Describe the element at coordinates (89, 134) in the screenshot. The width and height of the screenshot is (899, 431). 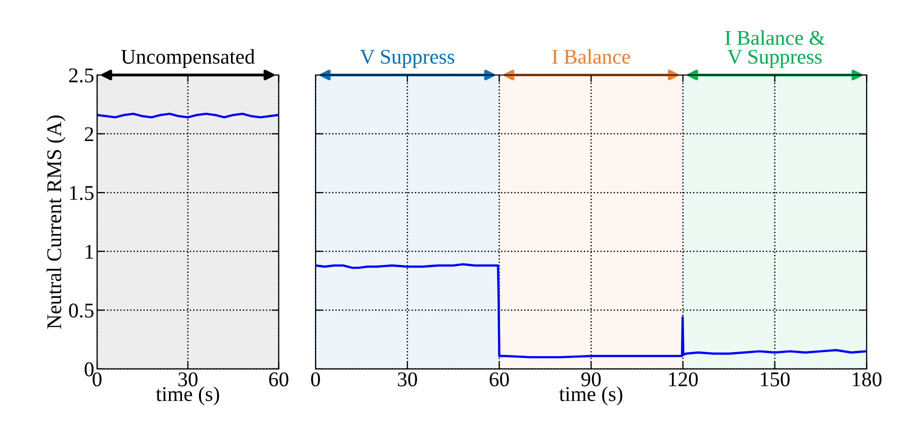
I see `y-tick-label: 2` at that location.